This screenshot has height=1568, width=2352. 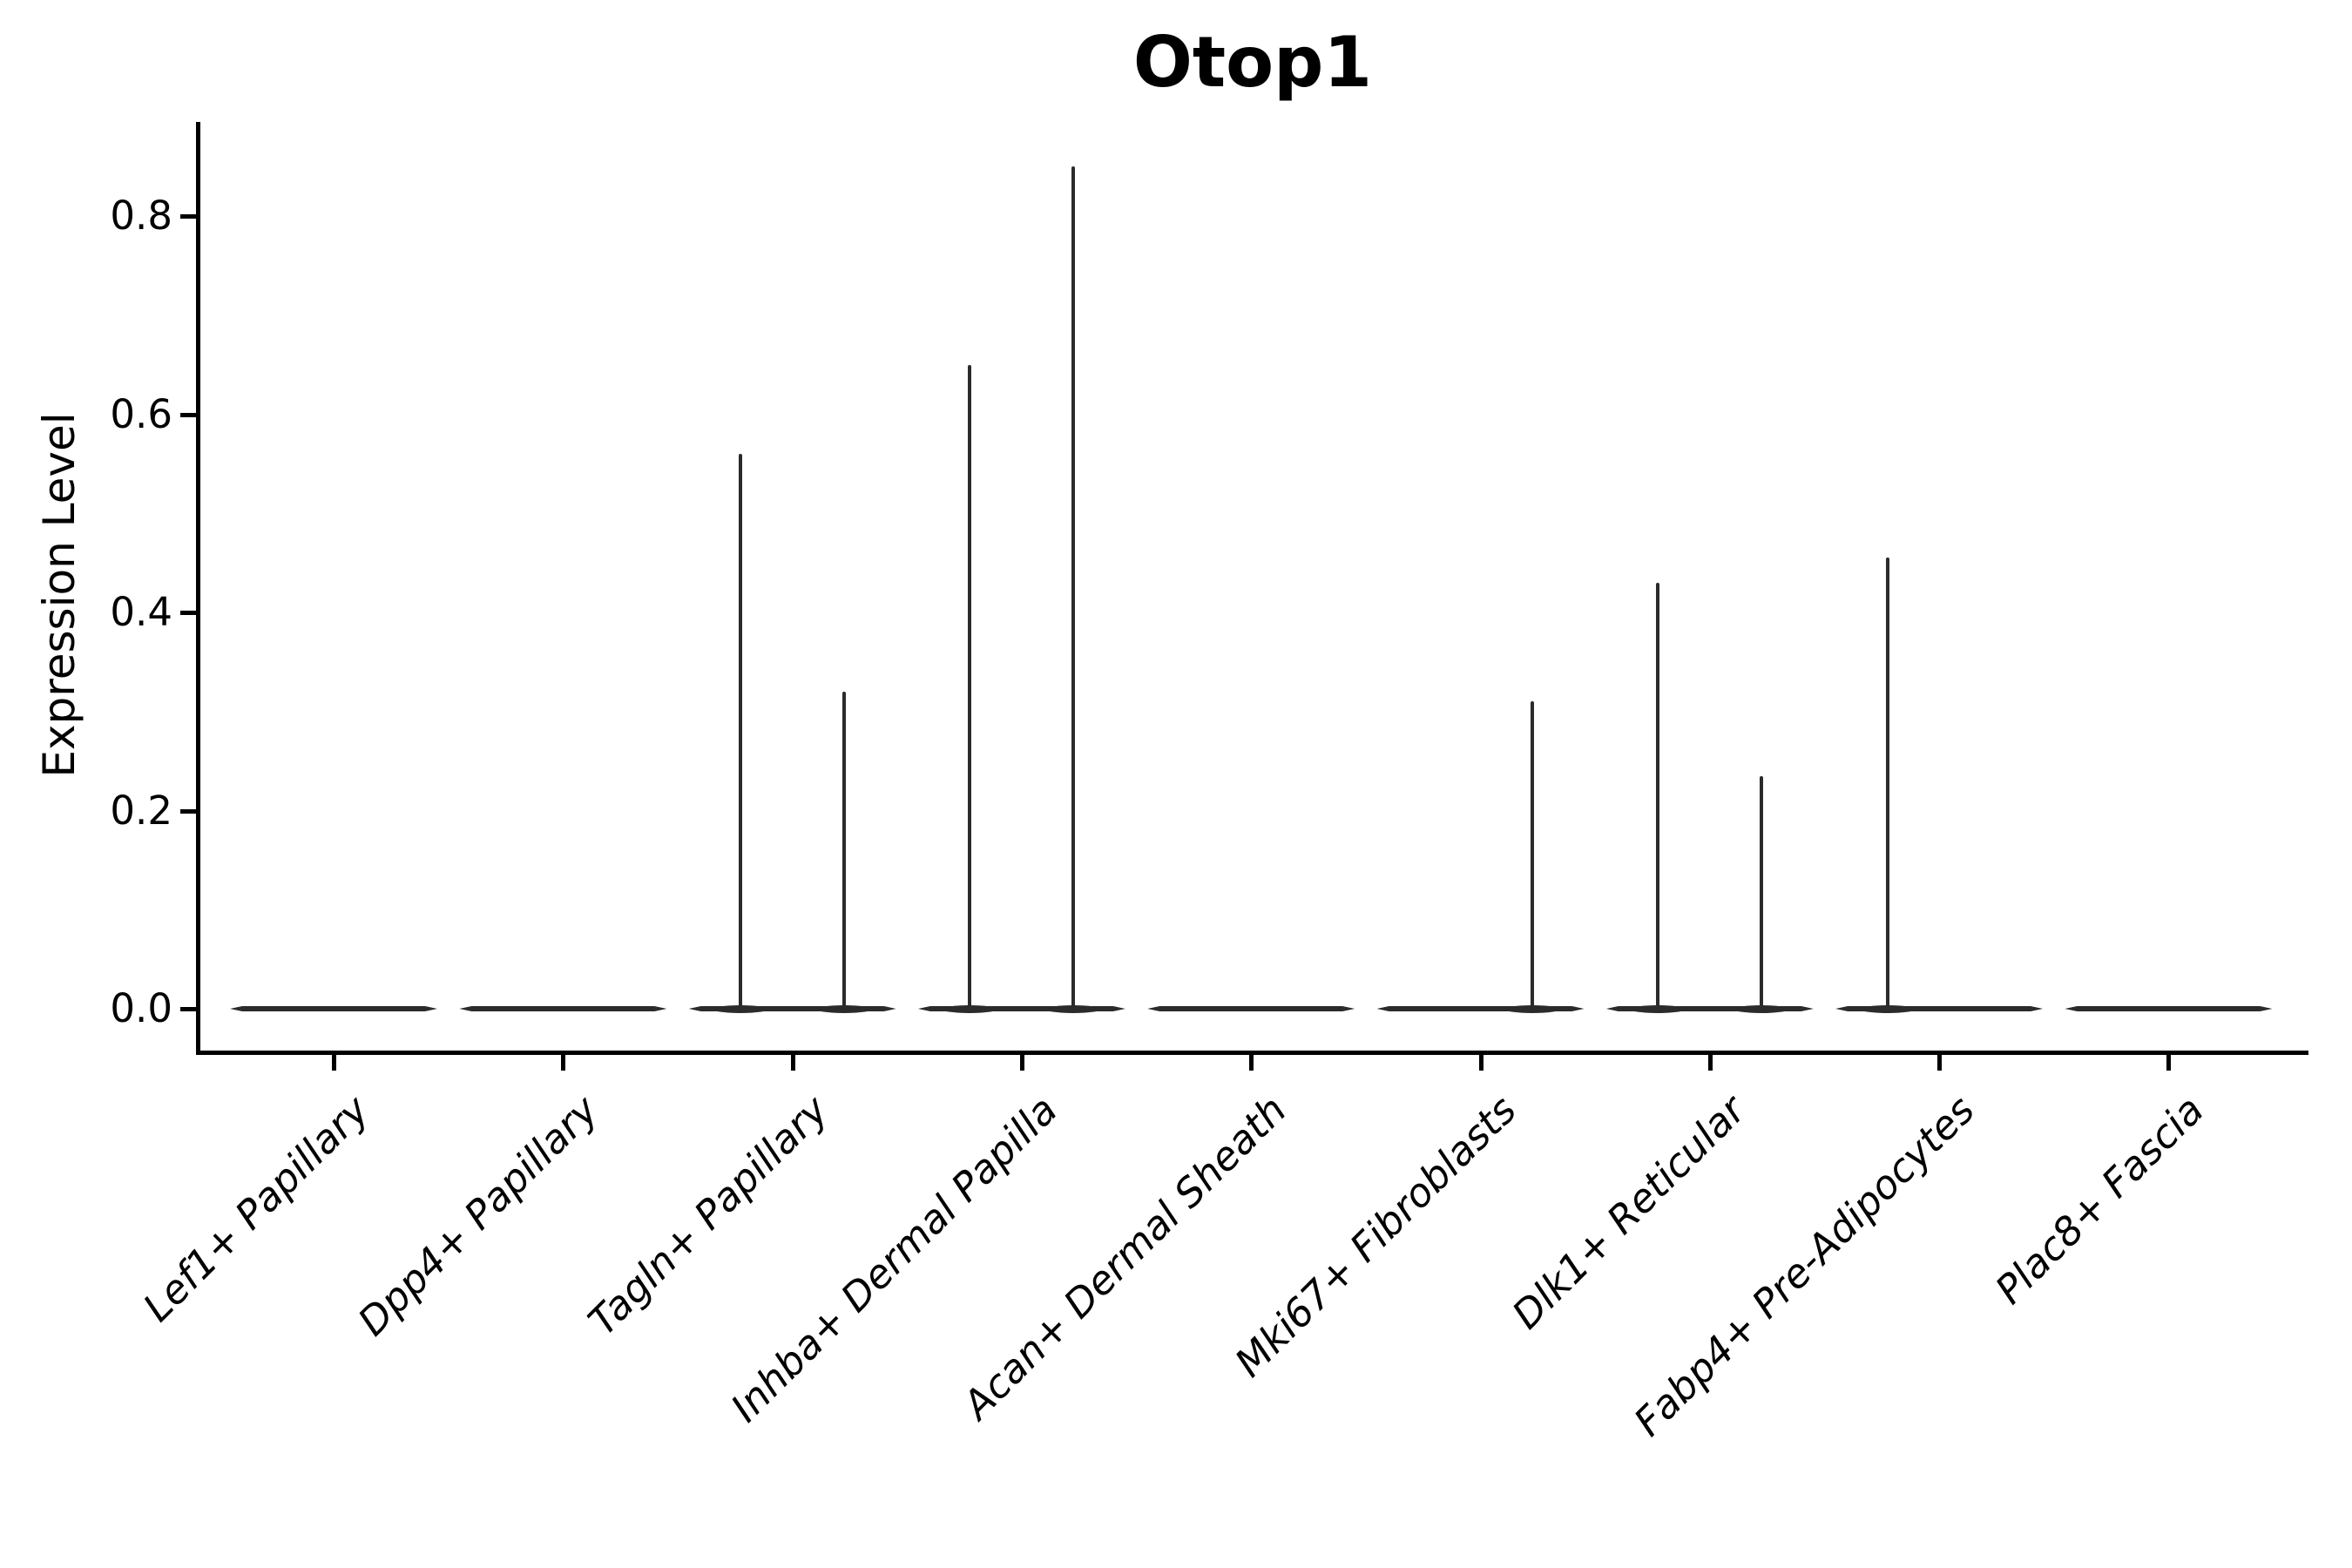 I want to click on y-tick-label: 0.8, so click(x=141, y=216).